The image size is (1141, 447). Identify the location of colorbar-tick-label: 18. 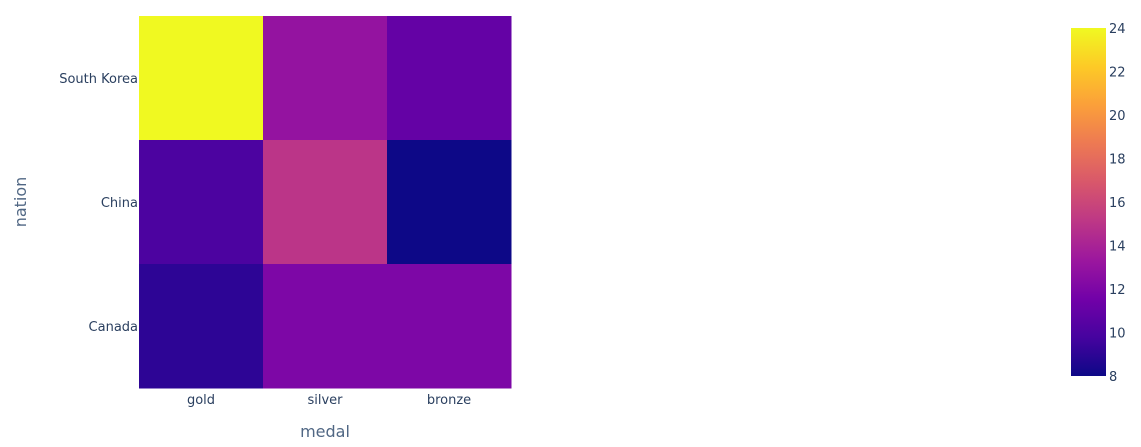
(1117, 160).